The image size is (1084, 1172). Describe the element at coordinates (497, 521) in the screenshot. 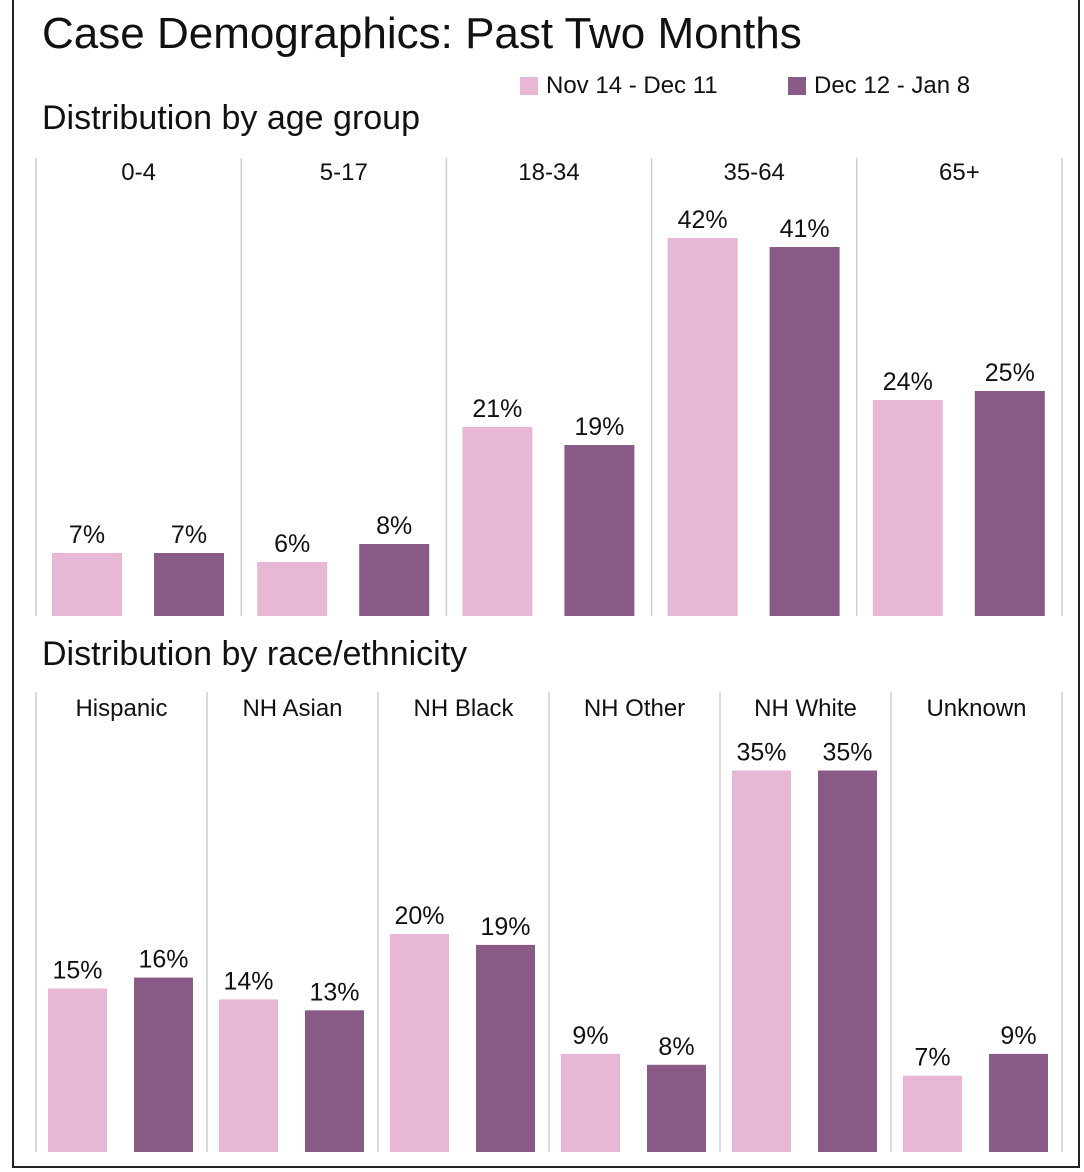

I see `age-bar-18-34-series-a` at that location.